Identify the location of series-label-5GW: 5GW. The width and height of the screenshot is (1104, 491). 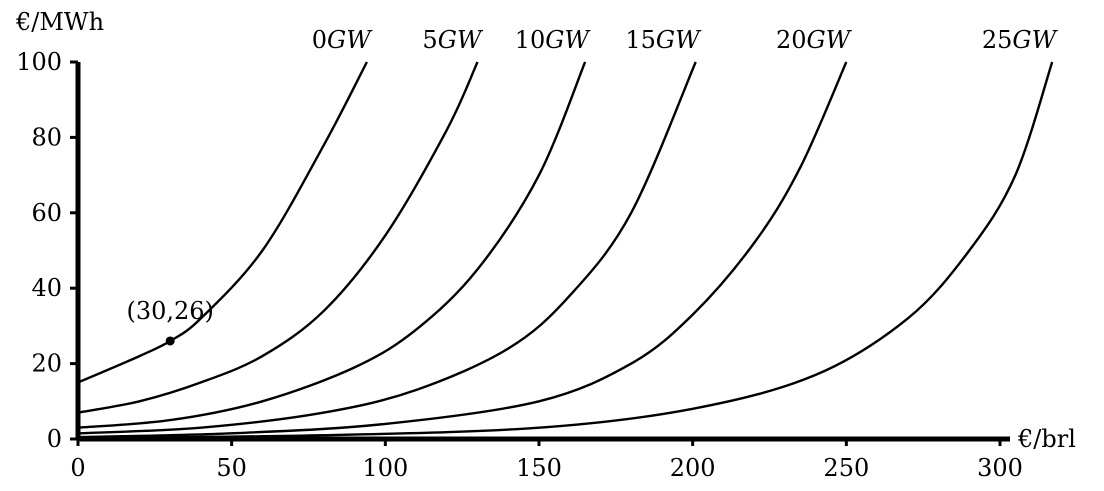
(452, 40).